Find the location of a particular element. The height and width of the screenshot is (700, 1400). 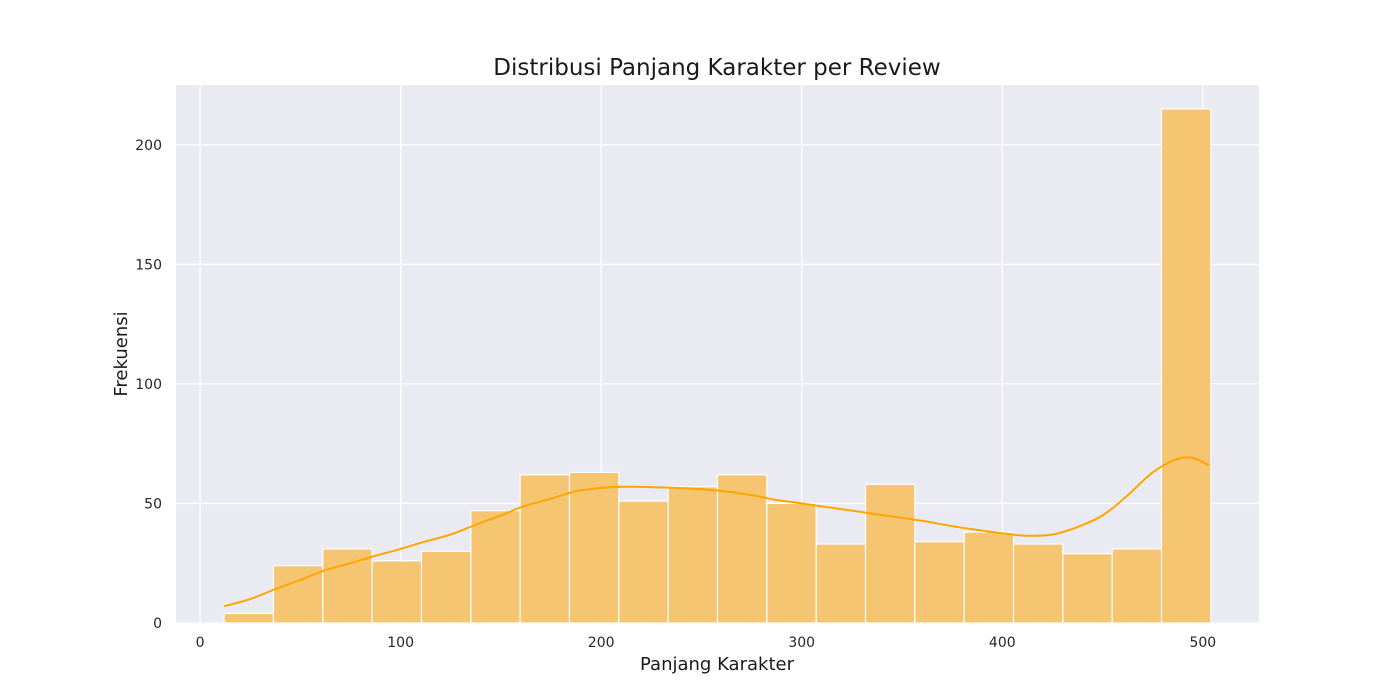

x-tick-label: 500 is located at coordinates (1202, 643).